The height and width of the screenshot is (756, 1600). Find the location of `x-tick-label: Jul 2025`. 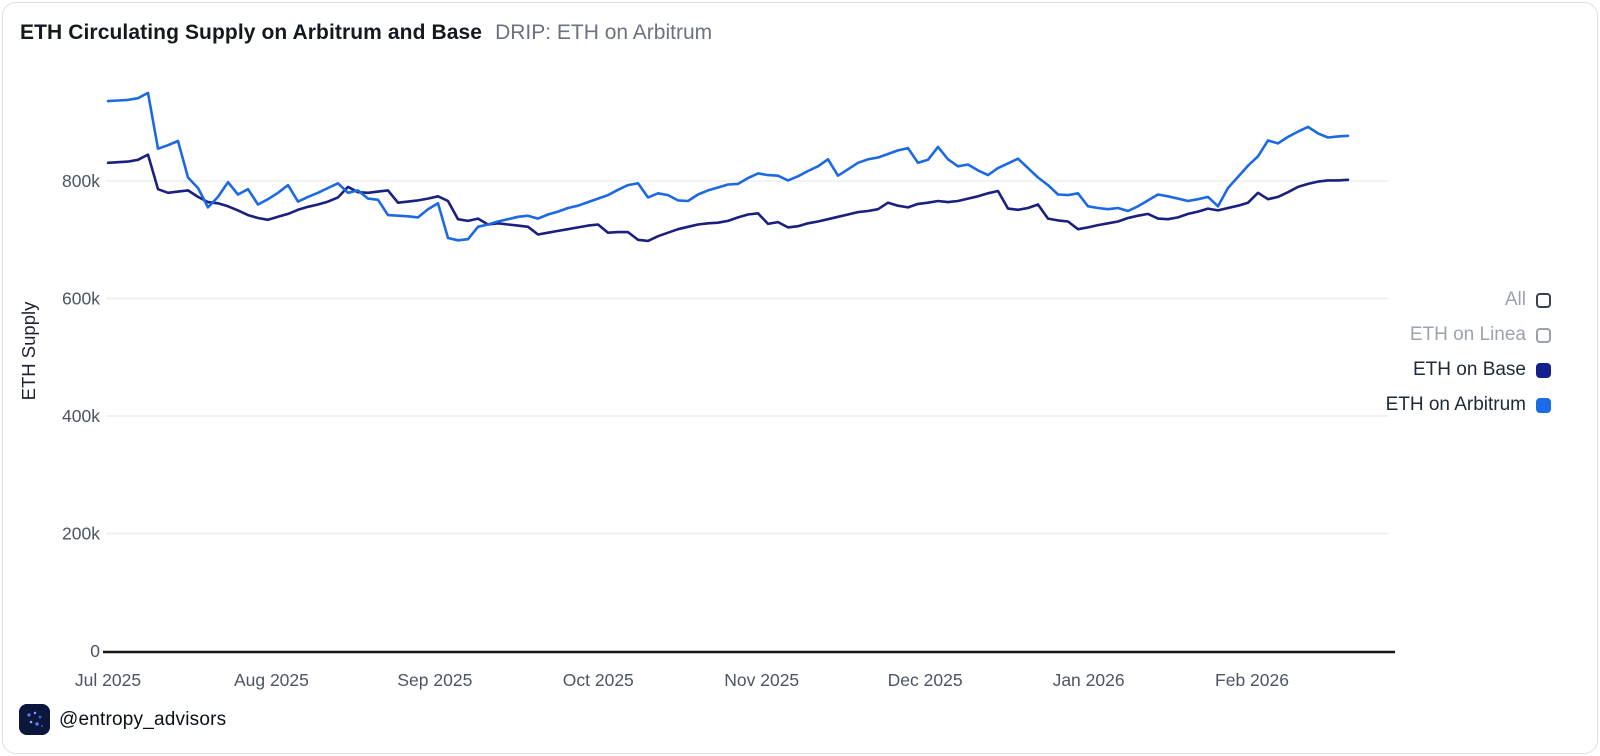

x-tick-label: Jul 2025 is located at coordinates (108, 680).